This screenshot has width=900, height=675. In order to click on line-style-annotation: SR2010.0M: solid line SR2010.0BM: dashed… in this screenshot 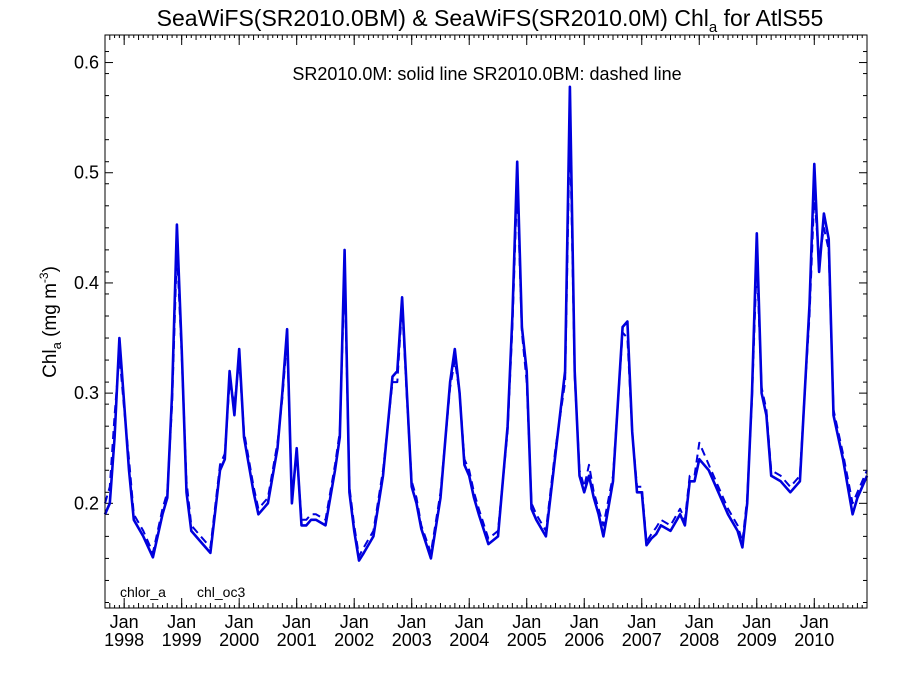, I will do `click(486, 74)`.